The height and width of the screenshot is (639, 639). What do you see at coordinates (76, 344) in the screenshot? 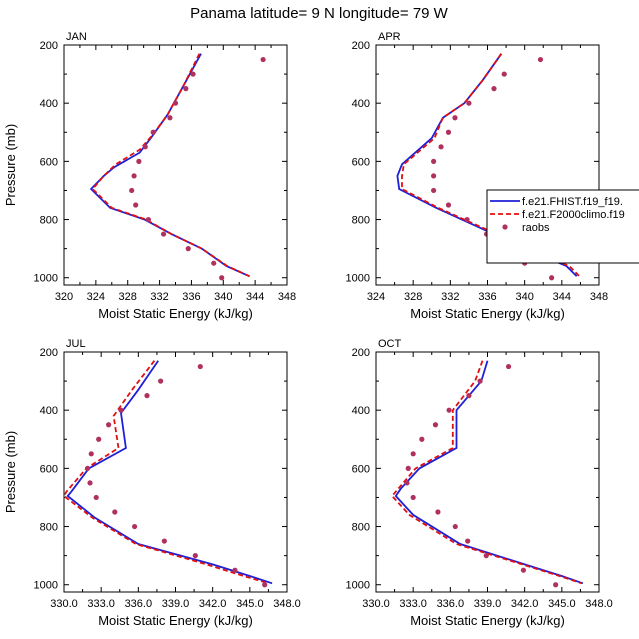
I see `panel-label: JUL` at bounding box center [76, 344].